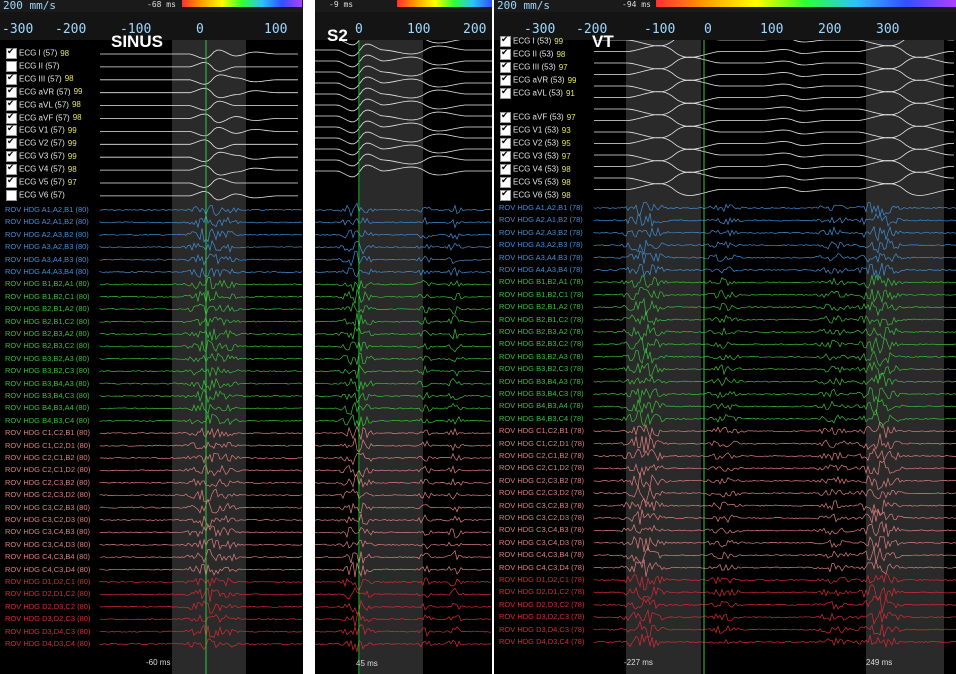  What do you see at coordinates (542, 617) in the screenshot?
I see `channel-label: ROV HDG D3,D2,C3 (78)` at bounding box center [542, 617].